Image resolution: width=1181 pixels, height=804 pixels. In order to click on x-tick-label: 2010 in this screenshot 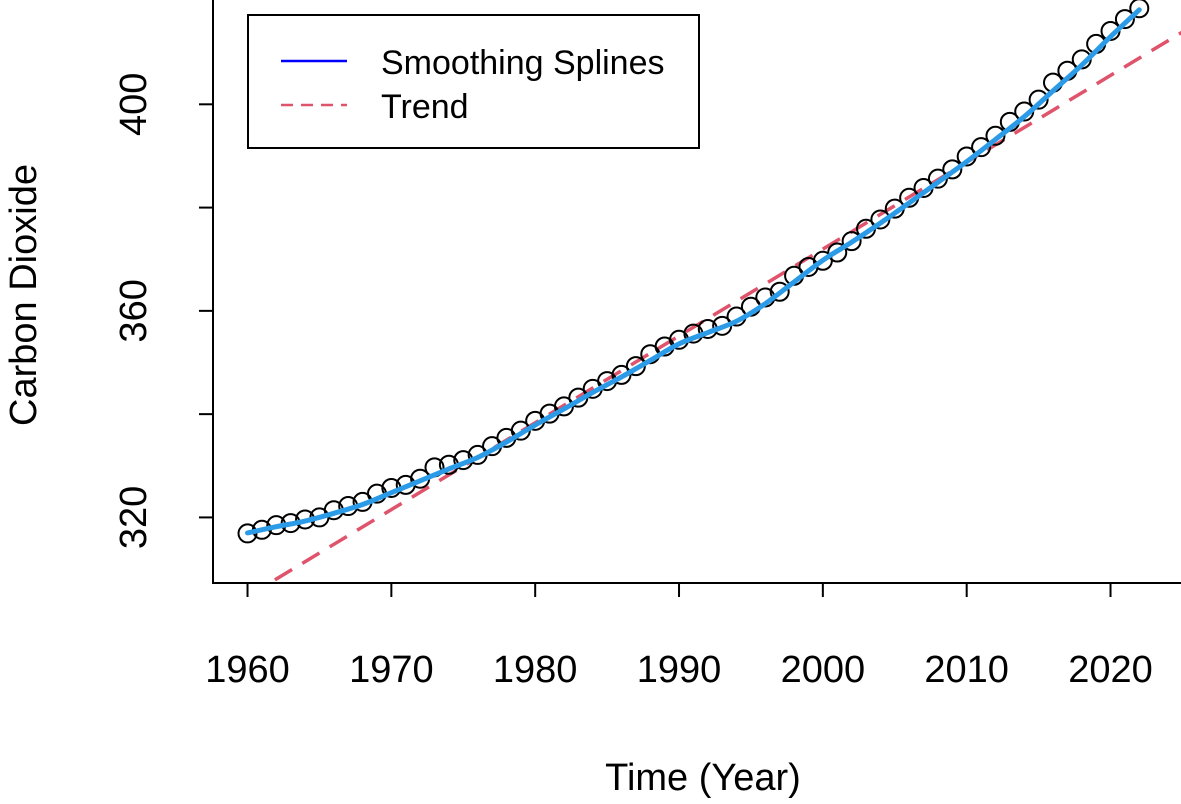, I will do `click(966, 670)`.